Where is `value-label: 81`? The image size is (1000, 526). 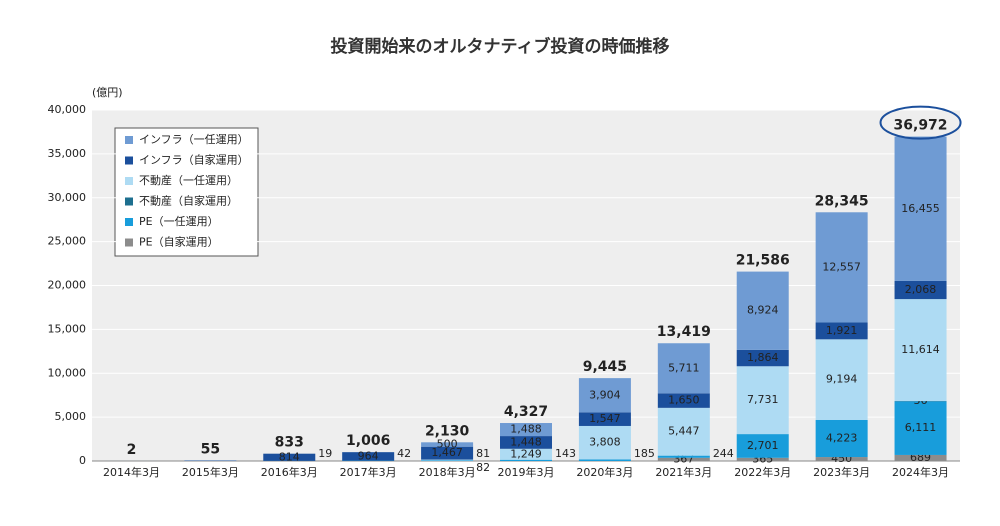 value-label: 81 is located at coordinates (483, 453).